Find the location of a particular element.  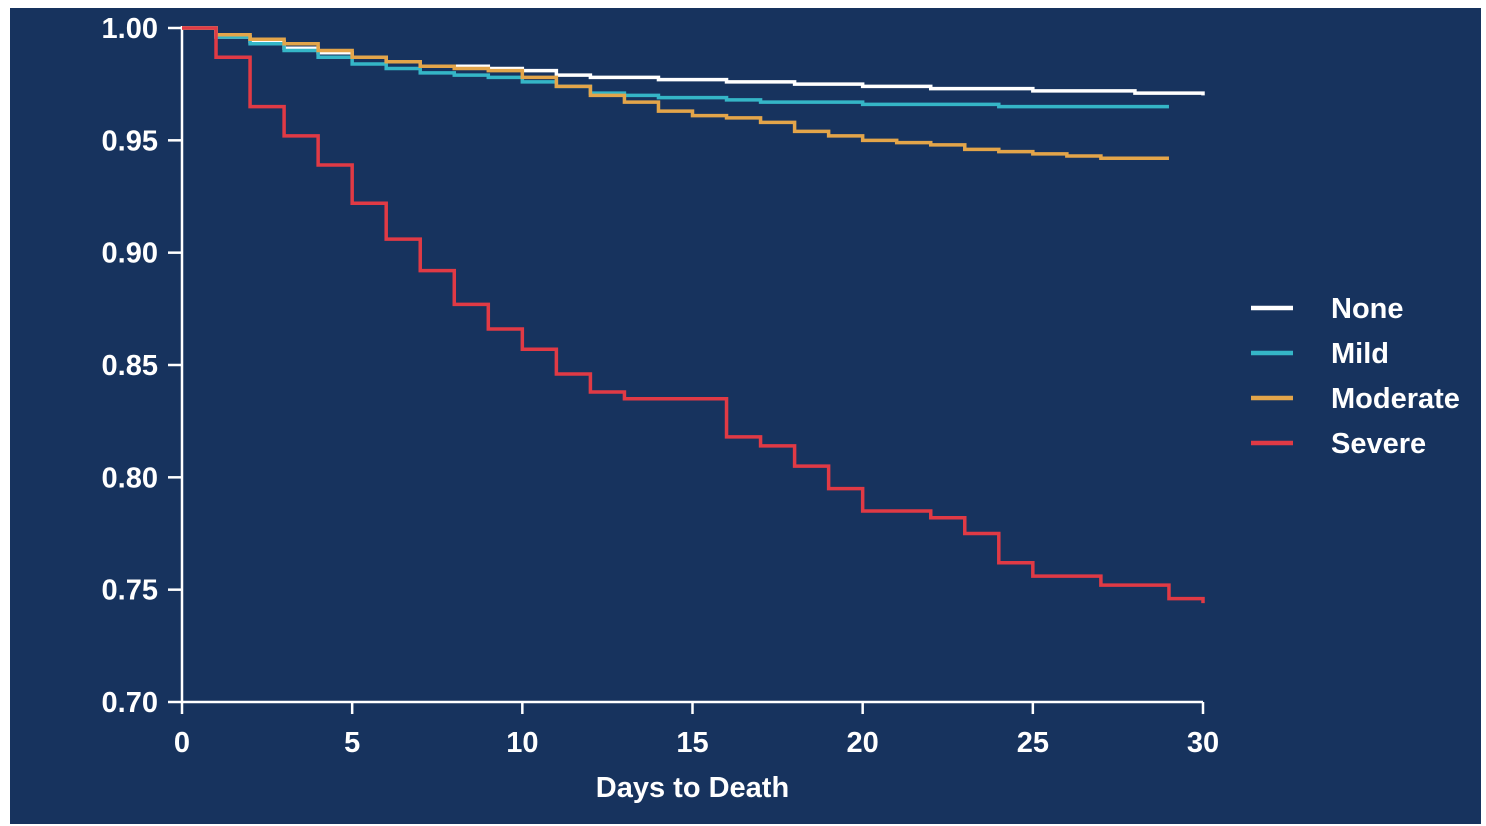

x-ticks: 0 5 10 15 20 25 30 is located at coordinates (696, 730).